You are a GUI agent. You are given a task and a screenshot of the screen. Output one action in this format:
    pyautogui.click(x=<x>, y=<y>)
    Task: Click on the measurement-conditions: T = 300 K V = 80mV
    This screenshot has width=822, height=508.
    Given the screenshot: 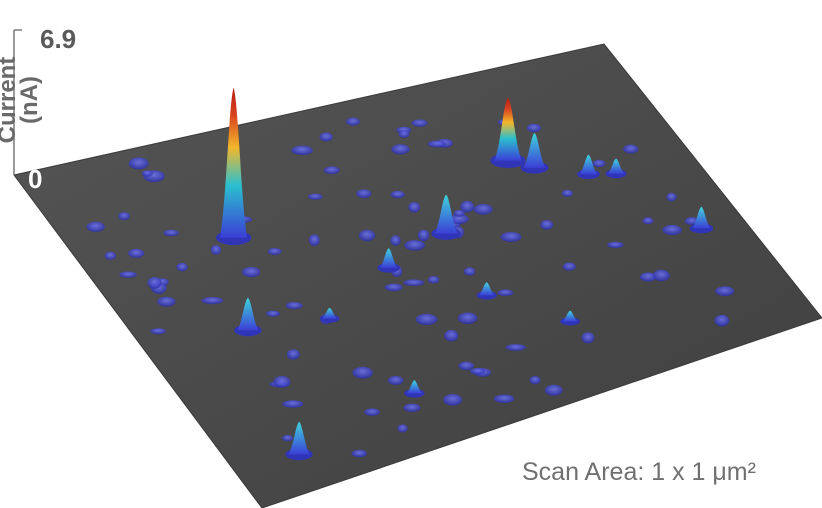 What is the action you would take?
    pyautogui.click(x=76, y=438)
    